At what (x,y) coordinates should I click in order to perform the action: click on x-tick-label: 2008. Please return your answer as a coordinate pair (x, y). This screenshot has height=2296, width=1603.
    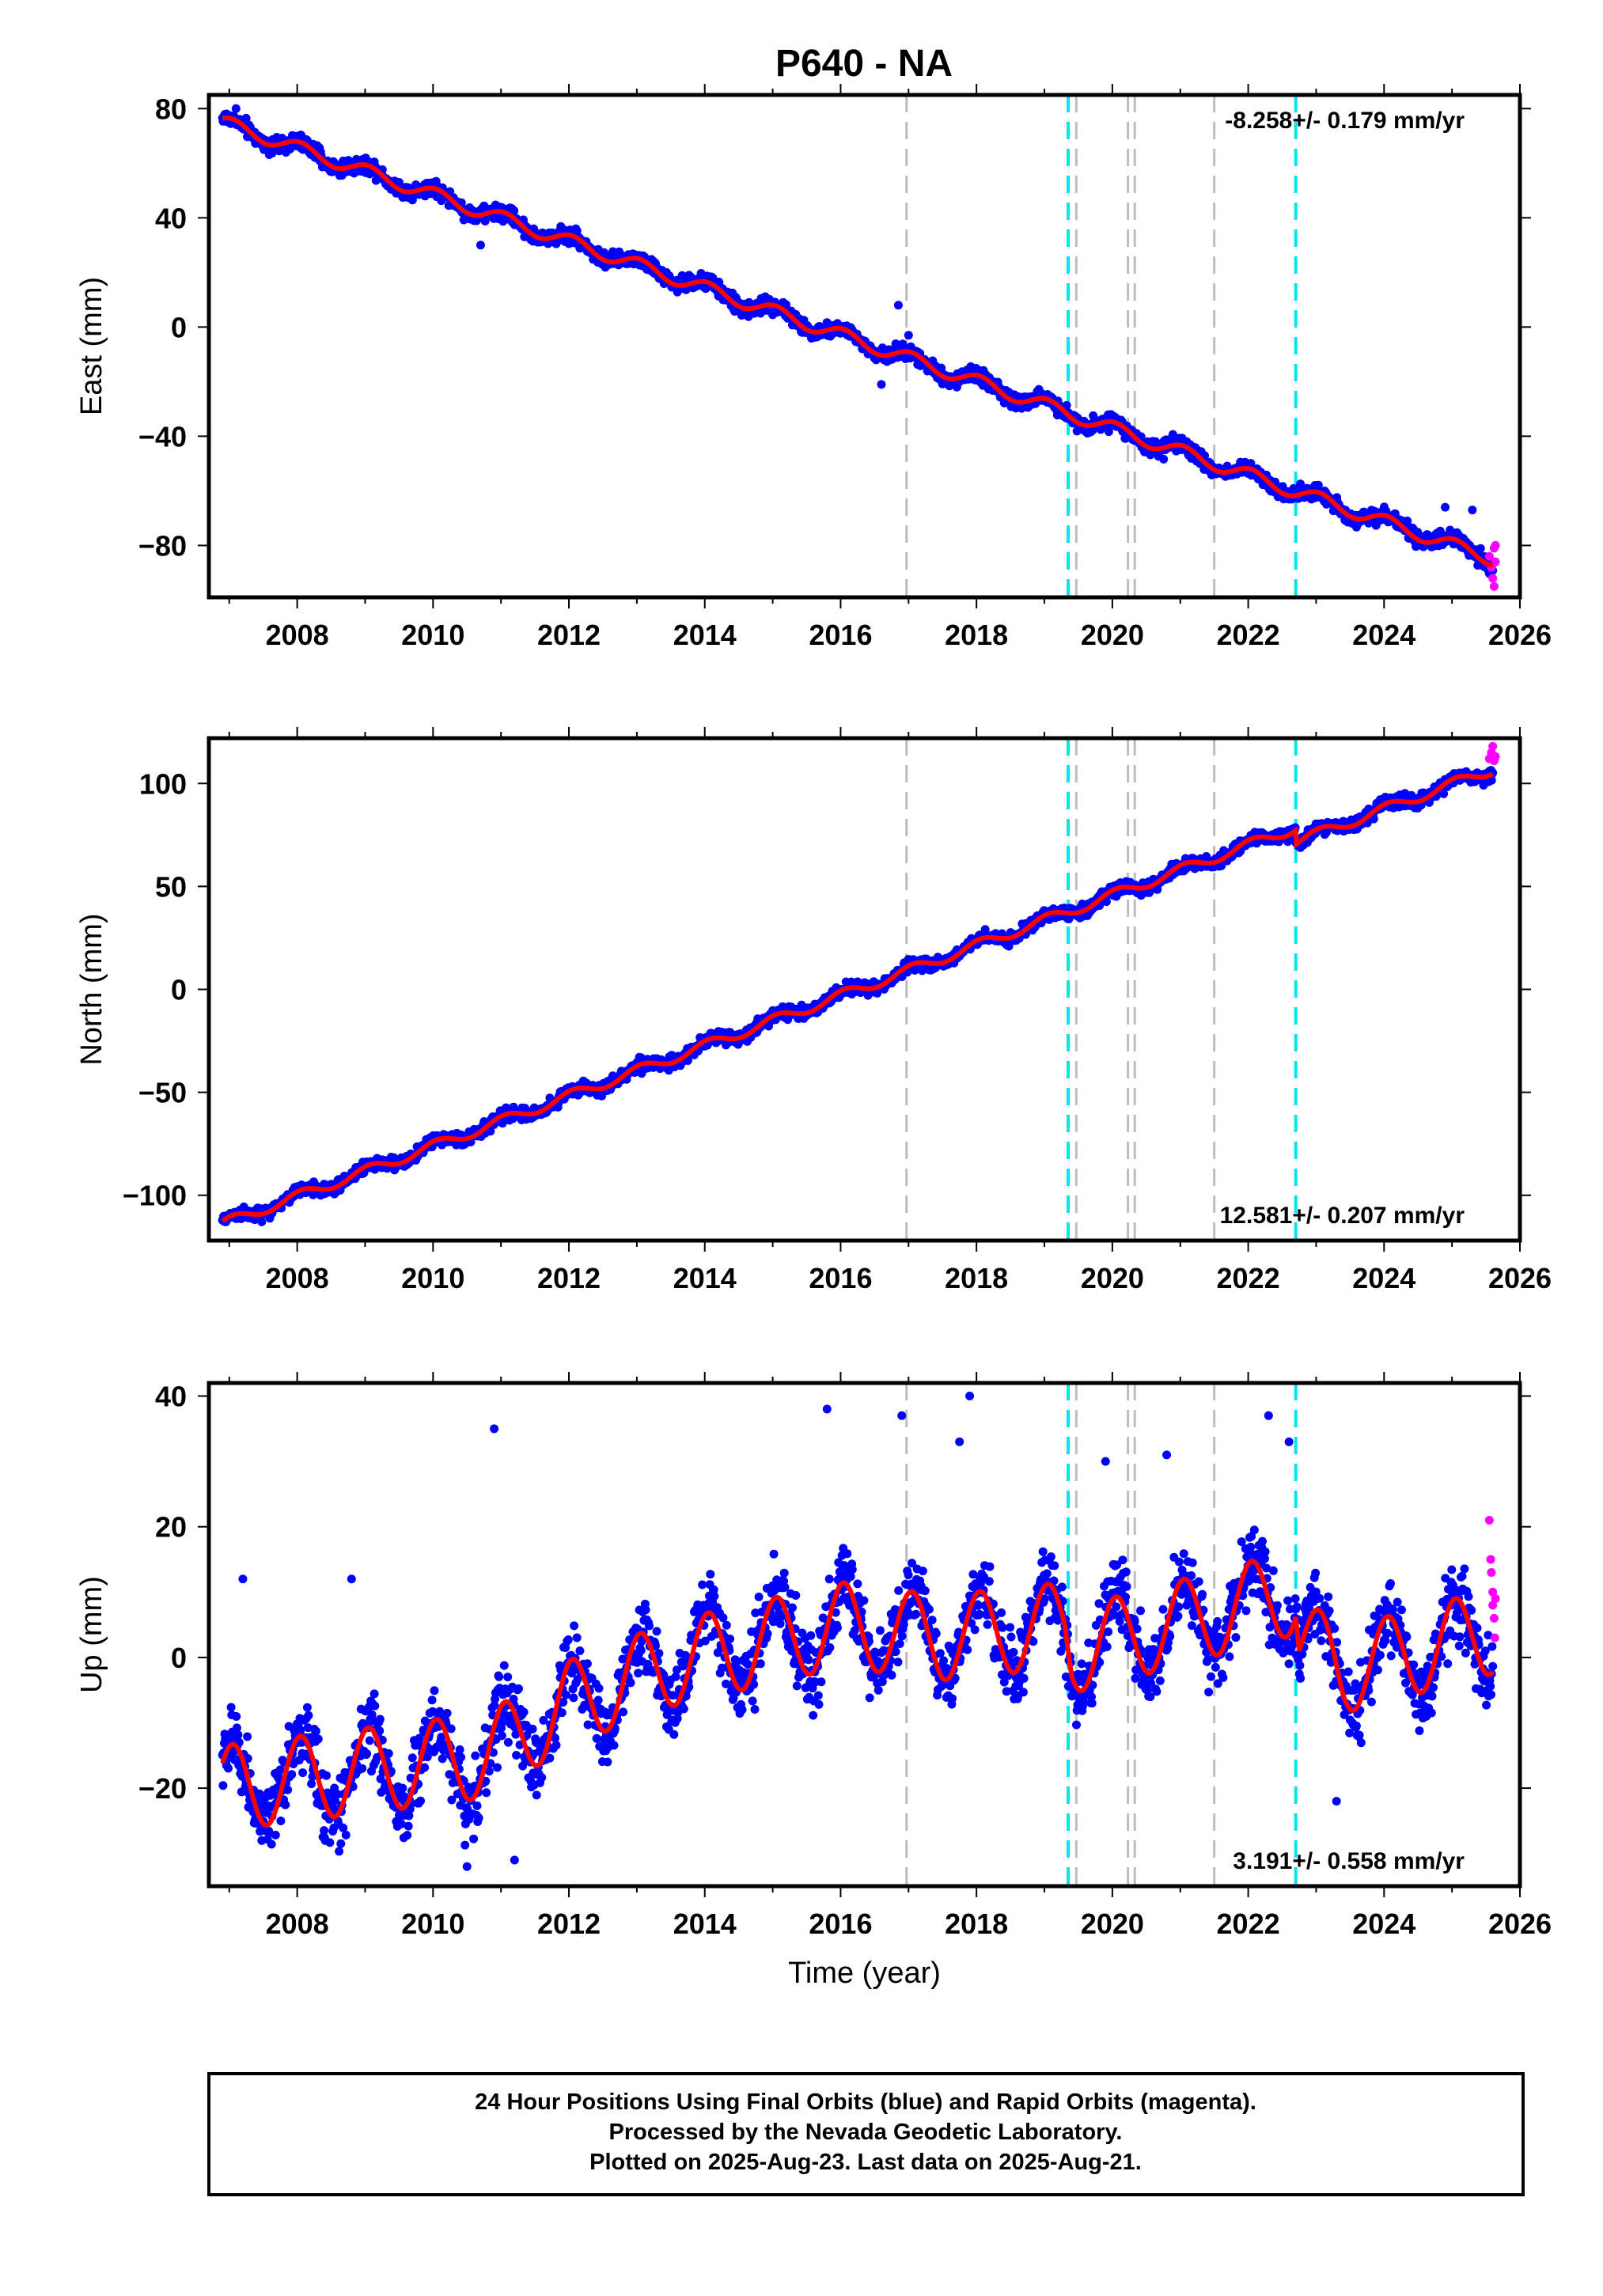
    Looking at the image, I should click on (297, 1278).